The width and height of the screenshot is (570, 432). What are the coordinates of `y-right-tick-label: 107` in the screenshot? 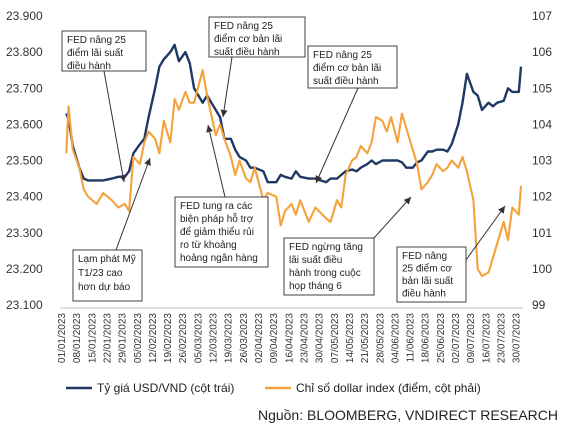 It's located at (542, 16).